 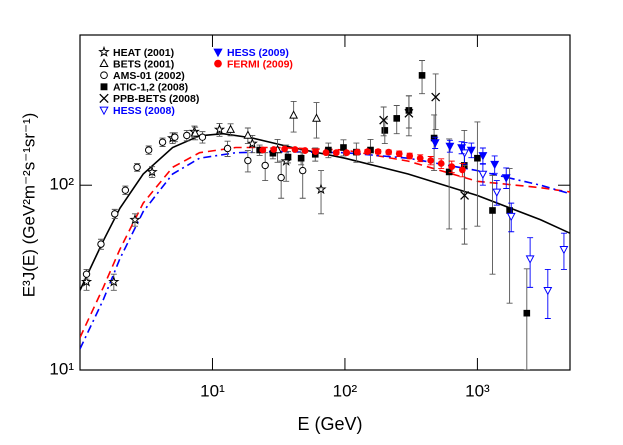 I want to click on legend-label: AMS-01 (2002), so click(x=149, y=76).